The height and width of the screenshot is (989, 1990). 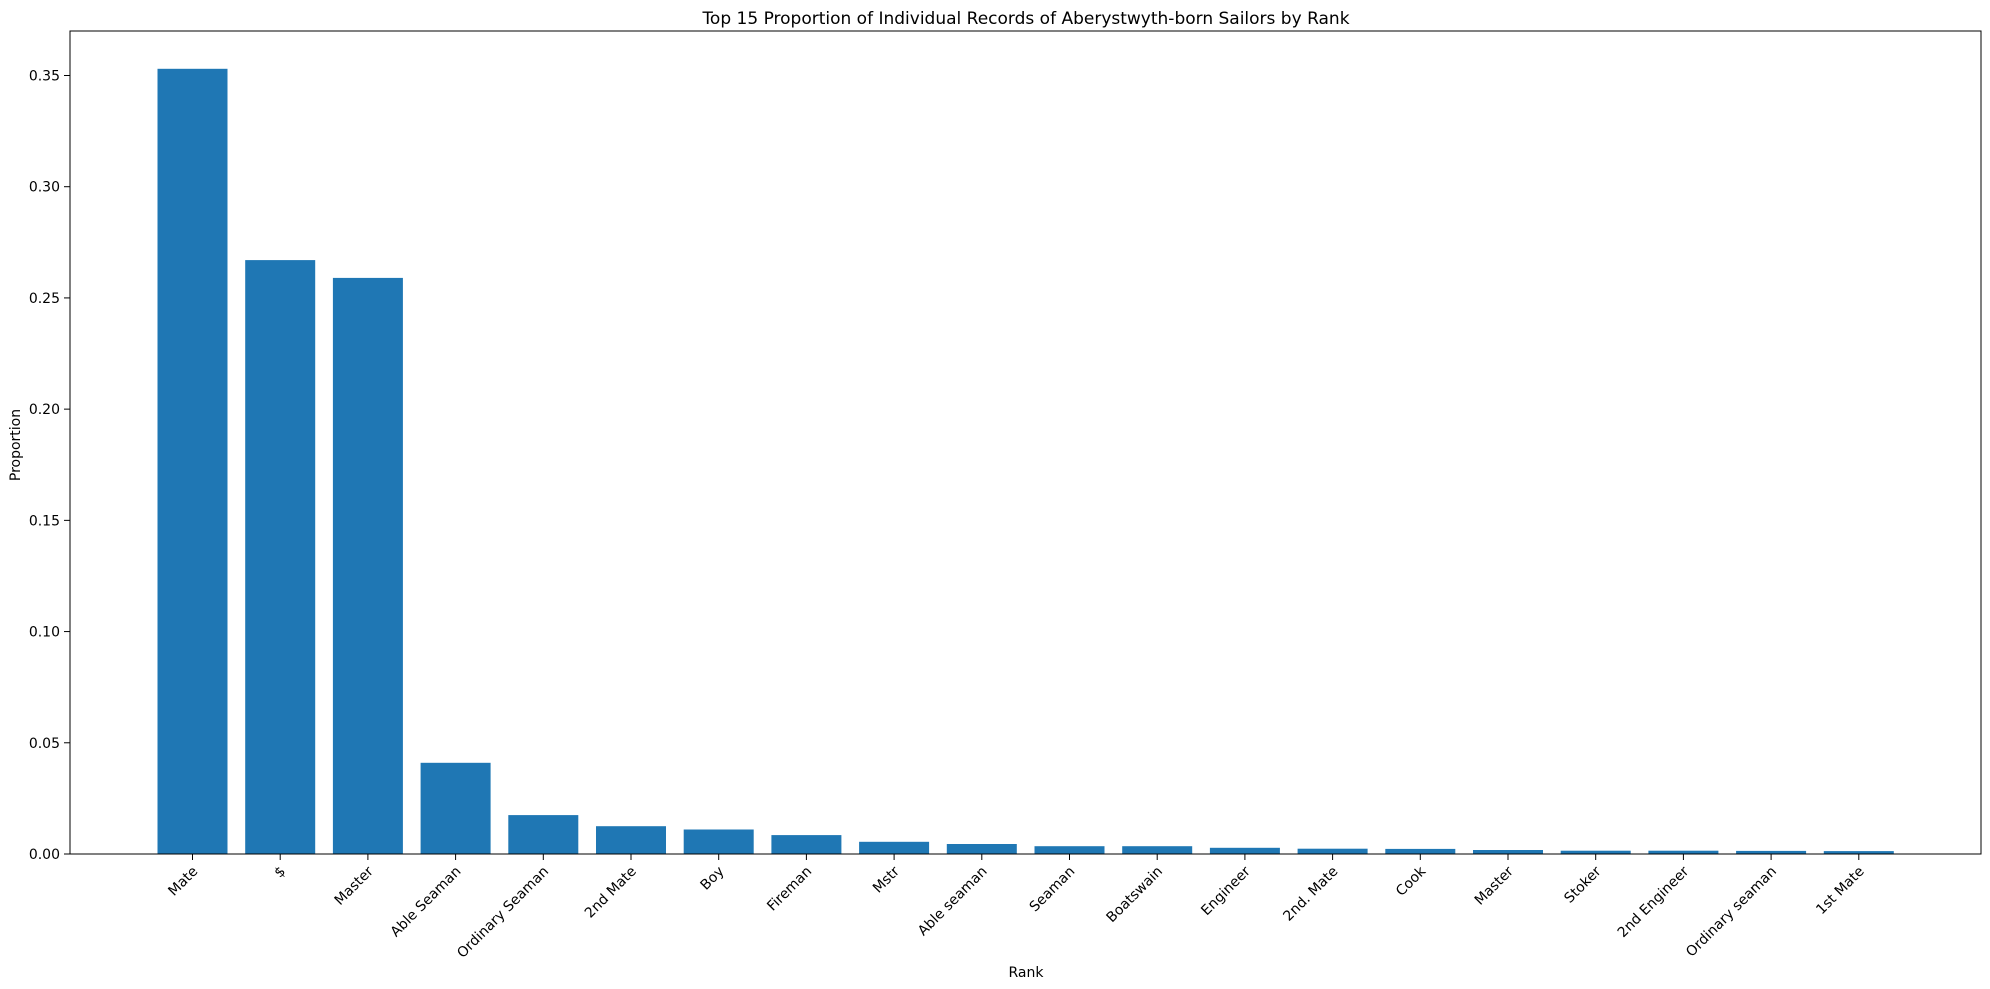 I want to click on y-tick-label: 0.15, so click(x=44, y=521).